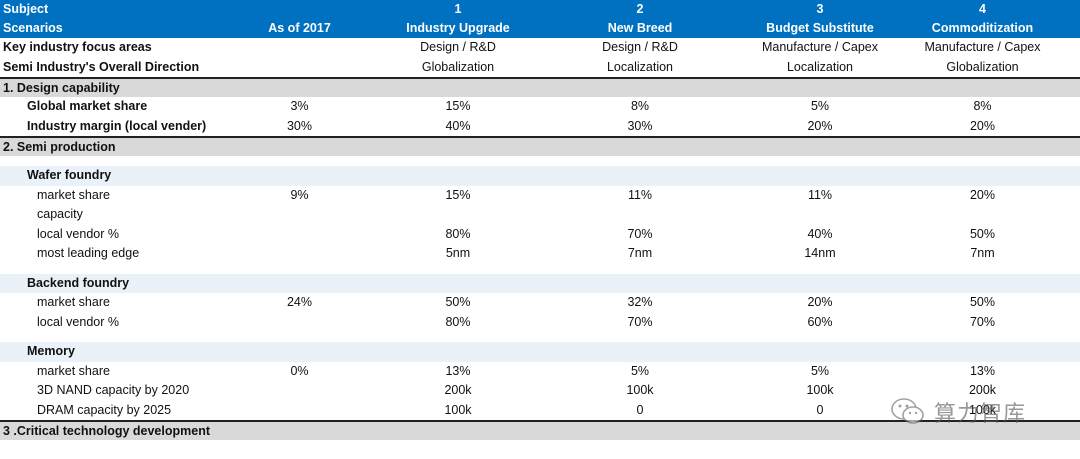 This screenshot has height=459, width=1080. What do you see at coordinates (982, 390) in the screenshot?
I see `cell-value: 200k` at bounding box center [982, 390].